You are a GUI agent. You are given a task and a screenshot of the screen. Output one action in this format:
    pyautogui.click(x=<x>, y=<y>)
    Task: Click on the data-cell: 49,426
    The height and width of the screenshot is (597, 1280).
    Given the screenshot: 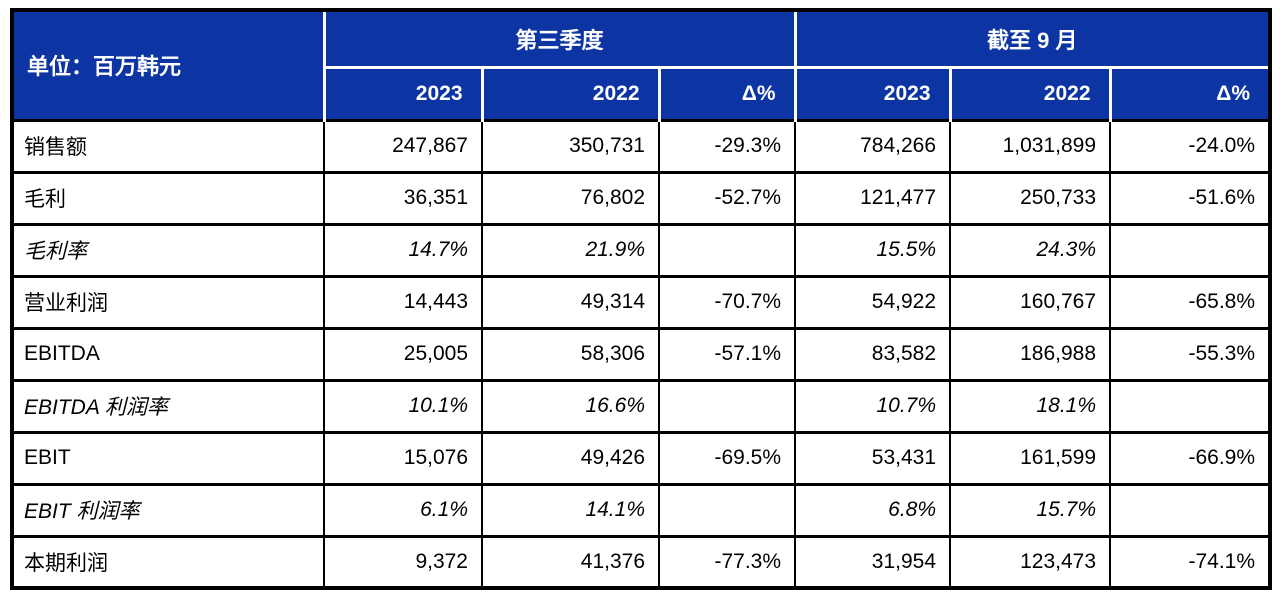 What is the action you would take?
    pyautogui.click(x=570, y=458)
    